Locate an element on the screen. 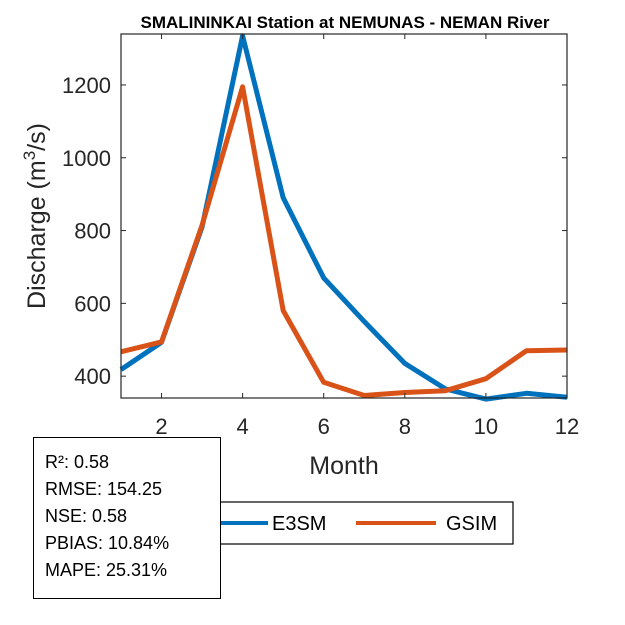  x-tick-label: 4 is located at coordinates (243, 426).